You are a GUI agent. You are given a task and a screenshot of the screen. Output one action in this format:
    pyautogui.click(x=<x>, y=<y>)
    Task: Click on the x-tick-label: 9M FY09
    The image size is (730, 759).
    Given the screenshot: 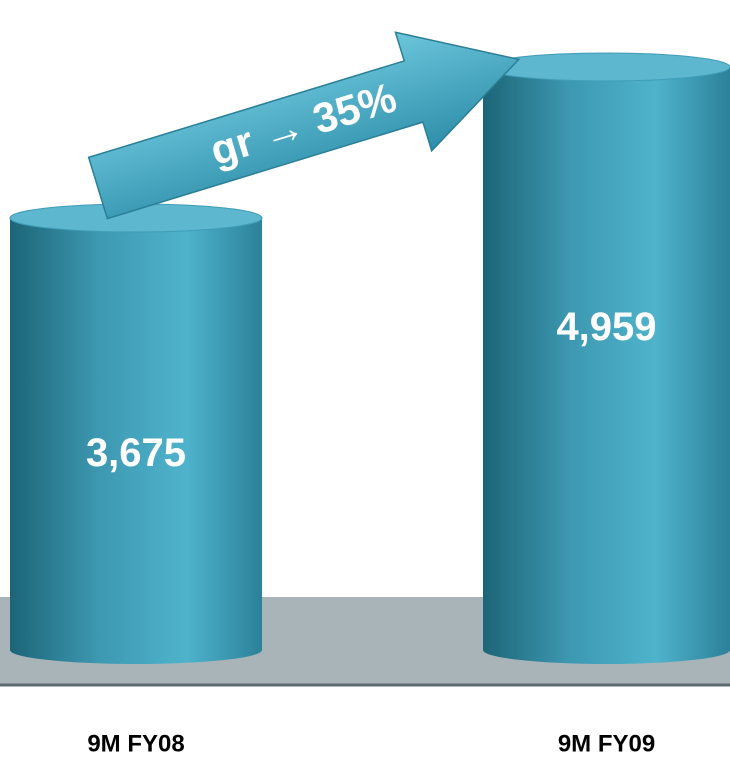 What is the action you would take?
    pyautogui.click(x=606, y=743)
    